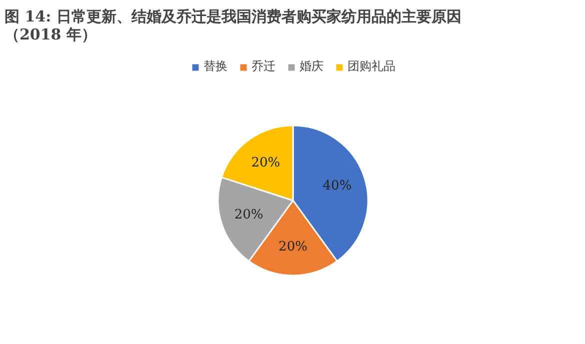 The height and width of the screenshot is (344, 585). What do you see at coordinates (264, 66) in the screenshot?
I see `legend-label: 乔迁` at bounding box center [264, 66].